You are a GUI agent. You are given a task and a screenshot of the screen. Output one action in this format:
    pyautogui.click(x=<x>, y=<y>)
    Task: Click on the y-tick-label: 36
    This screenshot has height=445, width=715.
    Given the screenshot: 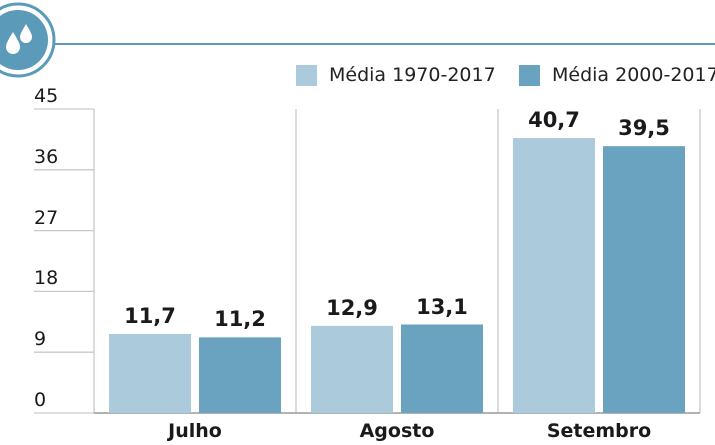 What is the action you would take?
    pyautogui.click(x=46, y=156)
    